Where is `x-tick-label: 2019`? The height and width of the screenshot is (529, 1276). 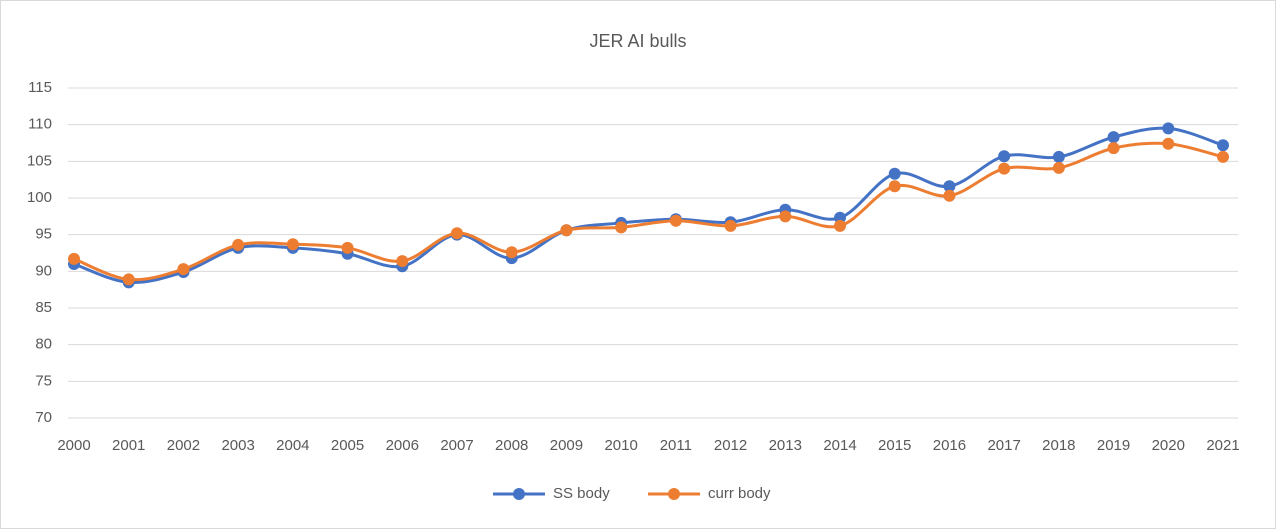 x-tick-label: 2019 is located at coordinates (1113, 445).